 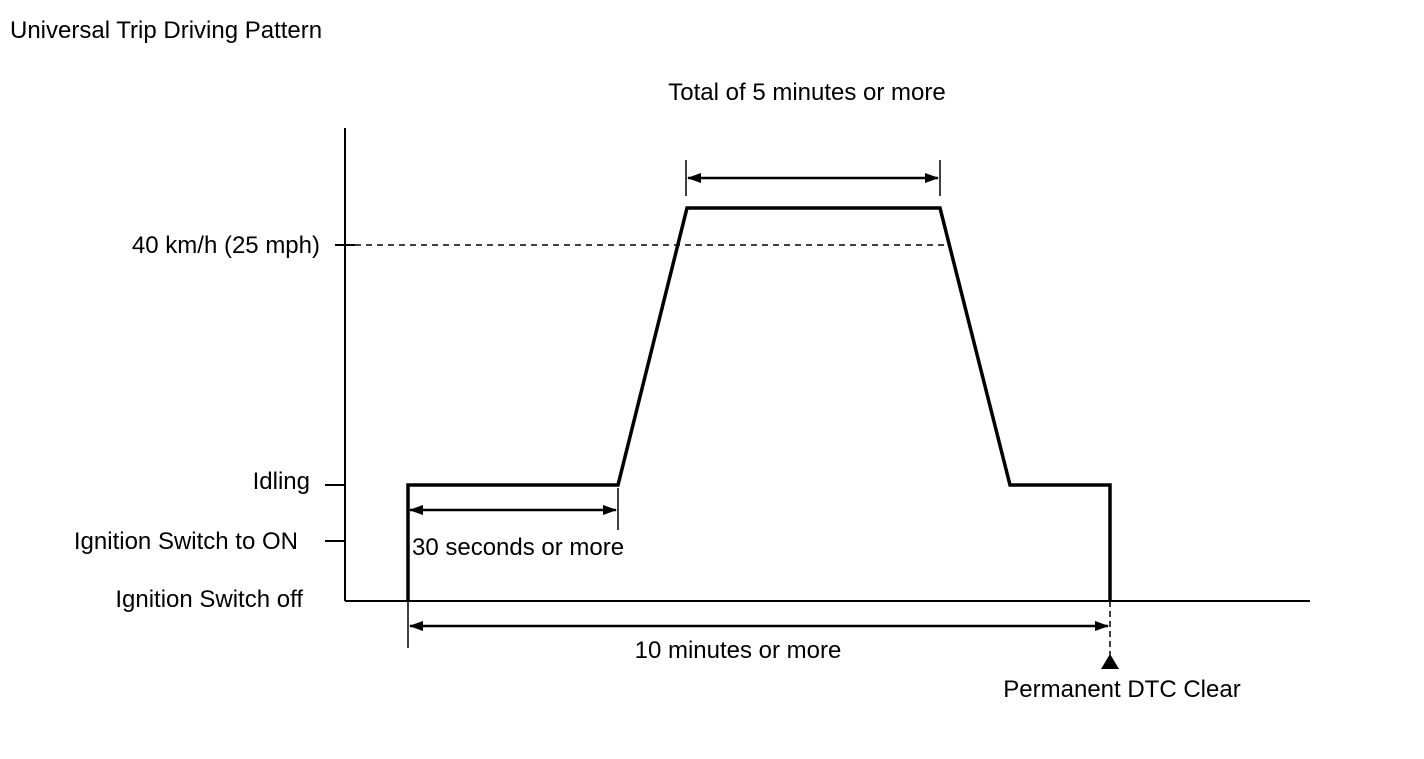 I want to click on ignition-off-level-label: Ignition Switch off, so click(x=209, y=599).